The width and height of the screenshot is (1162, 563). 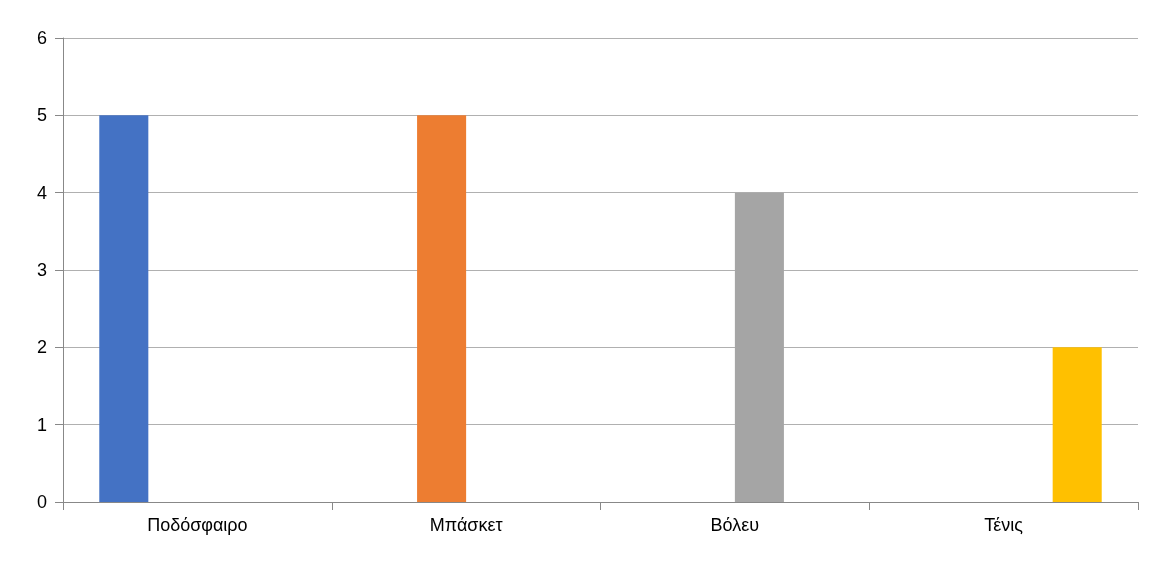 I want to click on x-tick-label: Βόλευ, so click(x=735, y=525).